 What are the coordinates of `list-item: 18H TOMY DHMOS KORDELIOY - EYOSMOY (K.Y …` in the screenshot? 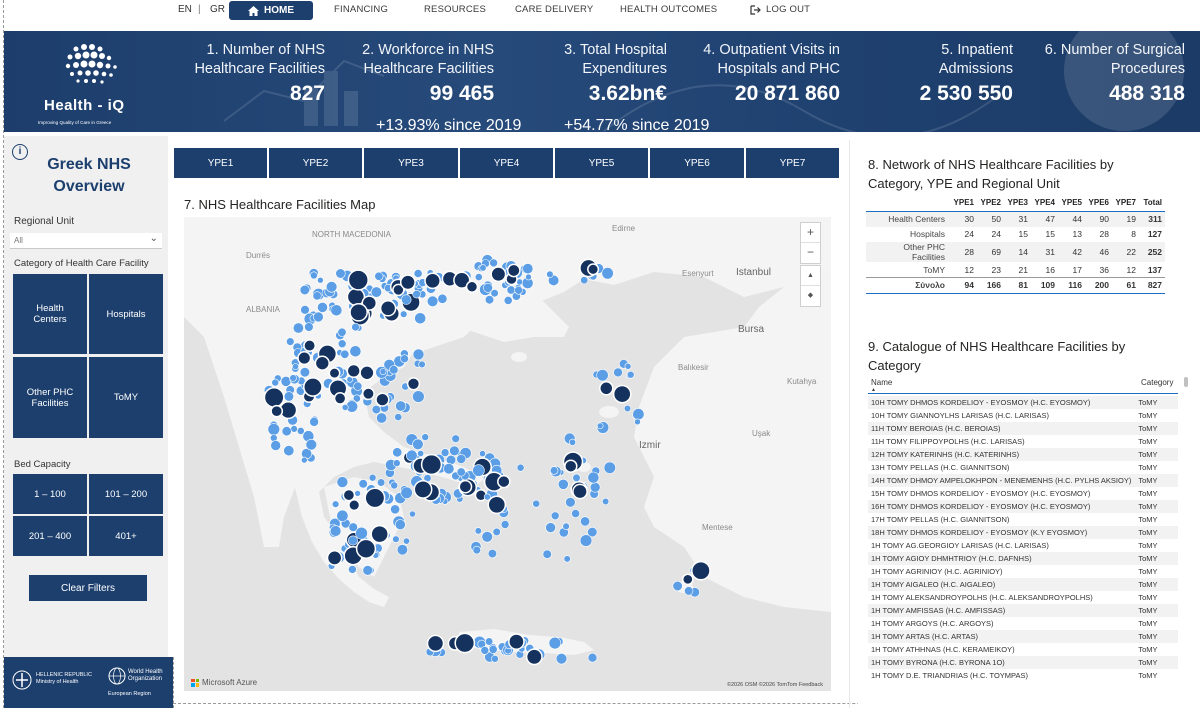 It's located at (1023, 532).